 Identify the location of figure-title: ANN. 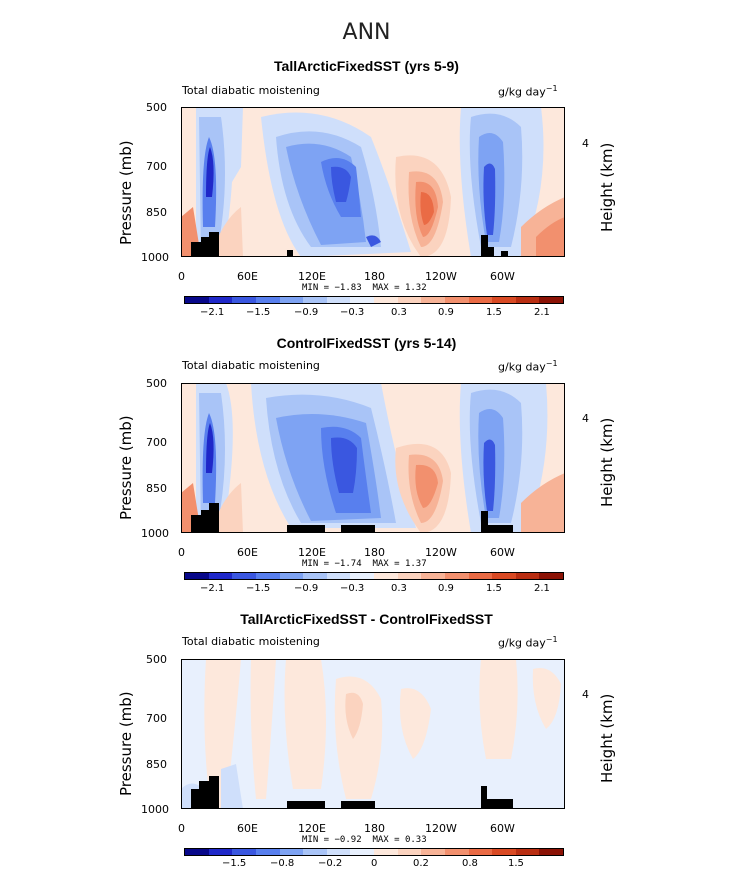
(366, 32).